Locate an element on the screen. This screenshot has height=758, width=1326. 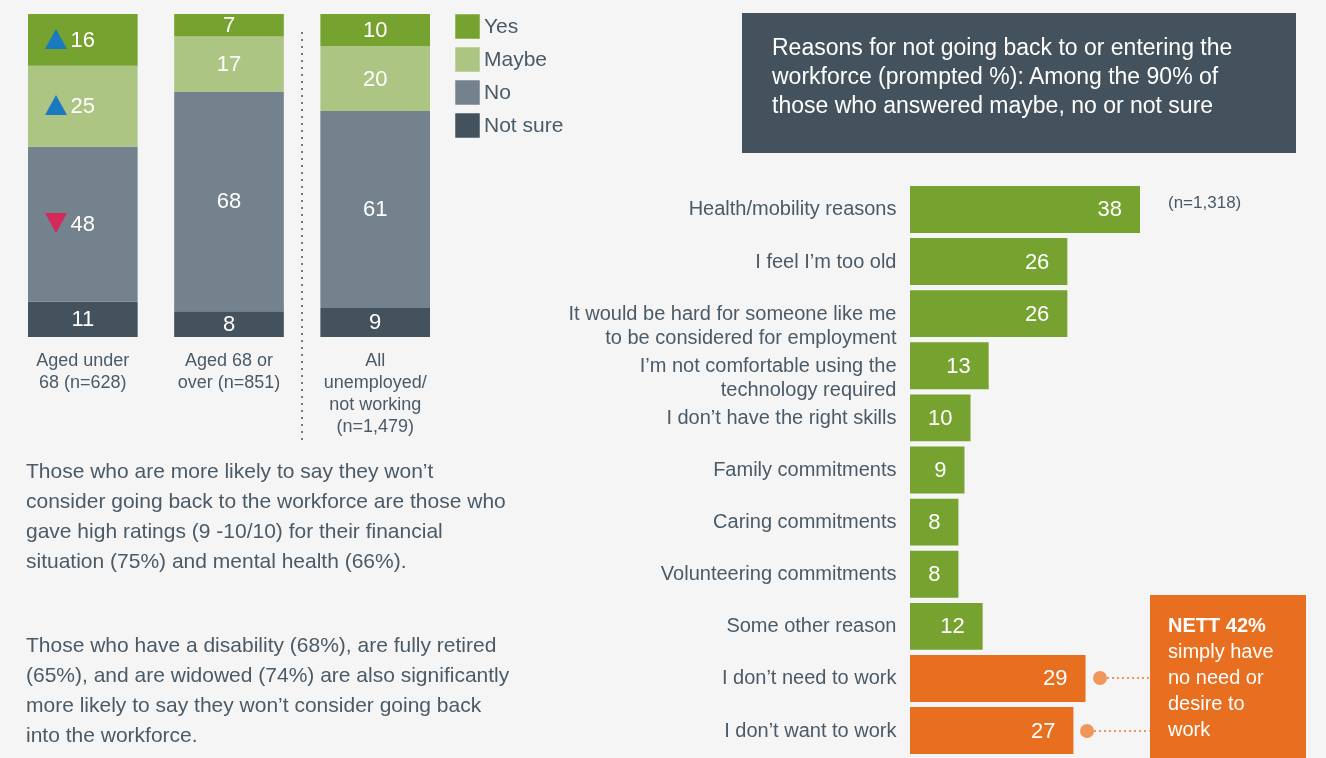
data-label: 38 is located at coordinates (1109, 209).